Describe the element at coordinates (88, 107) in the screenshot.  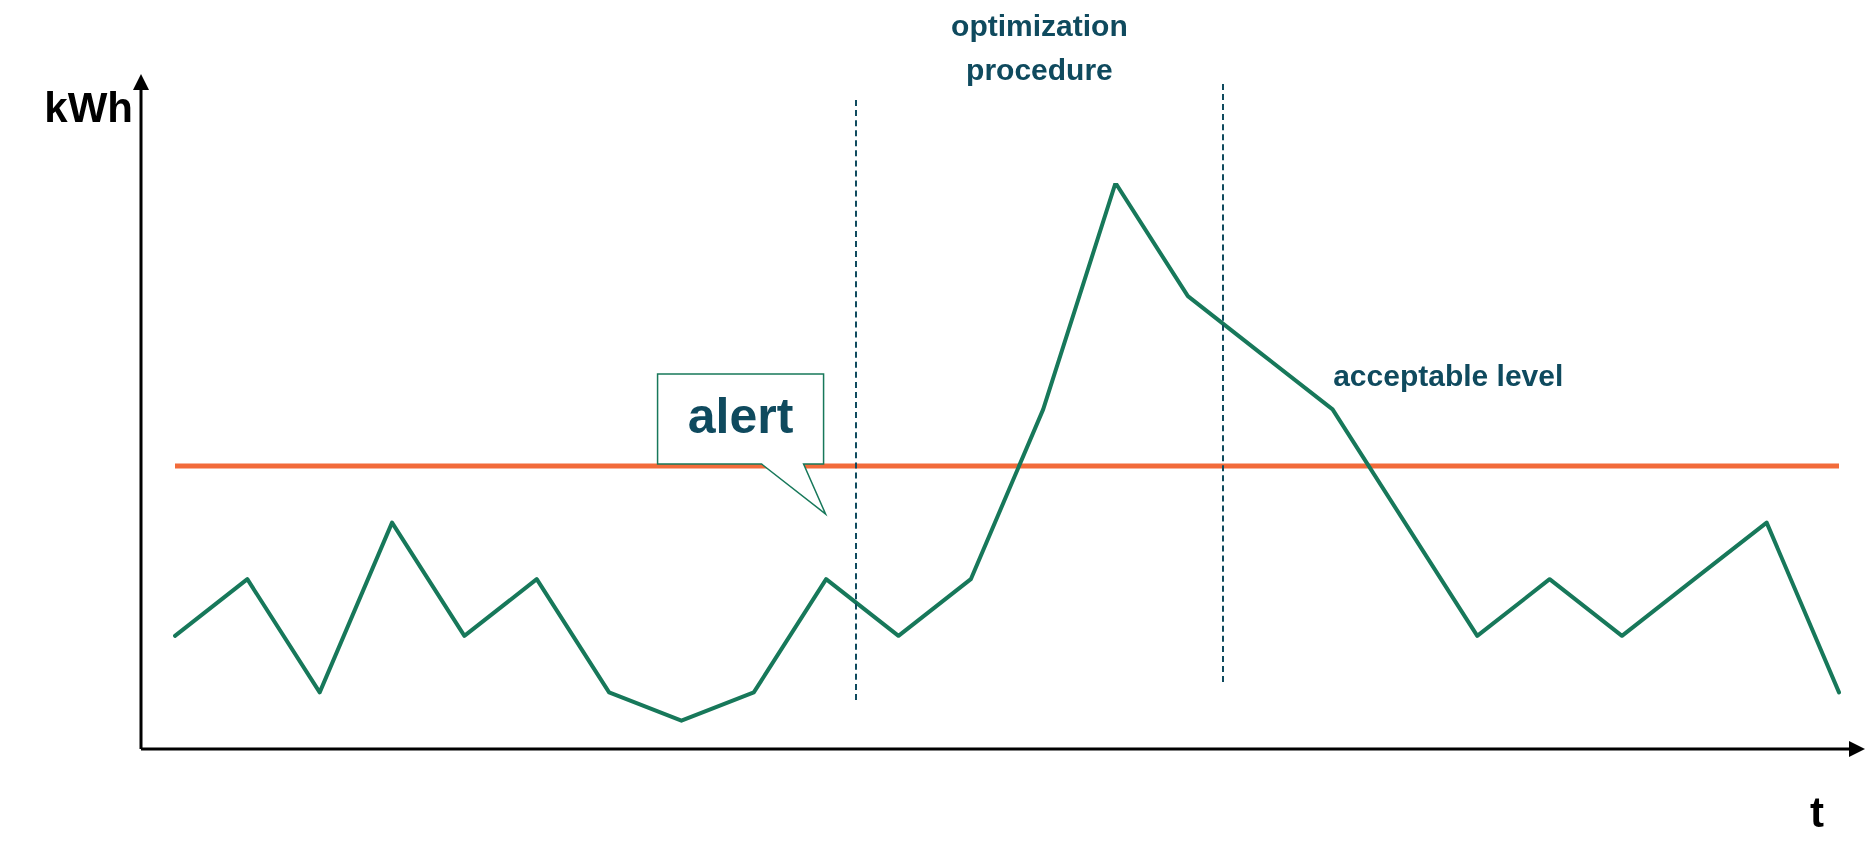
I see `y-axis-title: kWh` at that location.